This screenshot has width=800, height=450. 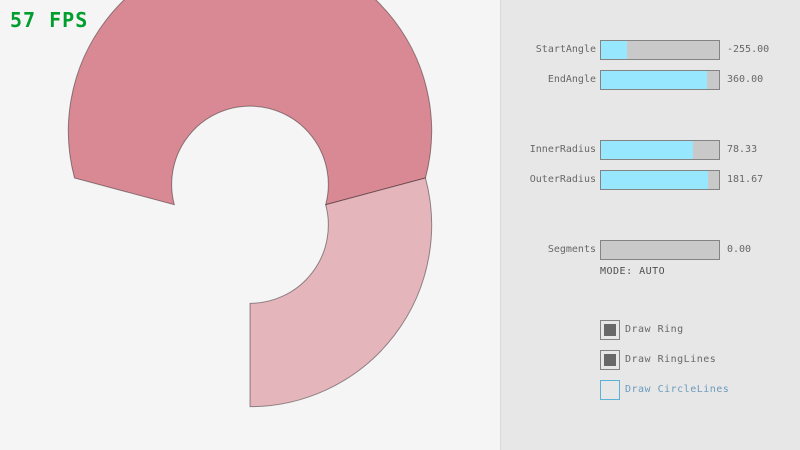 I want to click on inner-radius-slider, so click(x=660, y=150).